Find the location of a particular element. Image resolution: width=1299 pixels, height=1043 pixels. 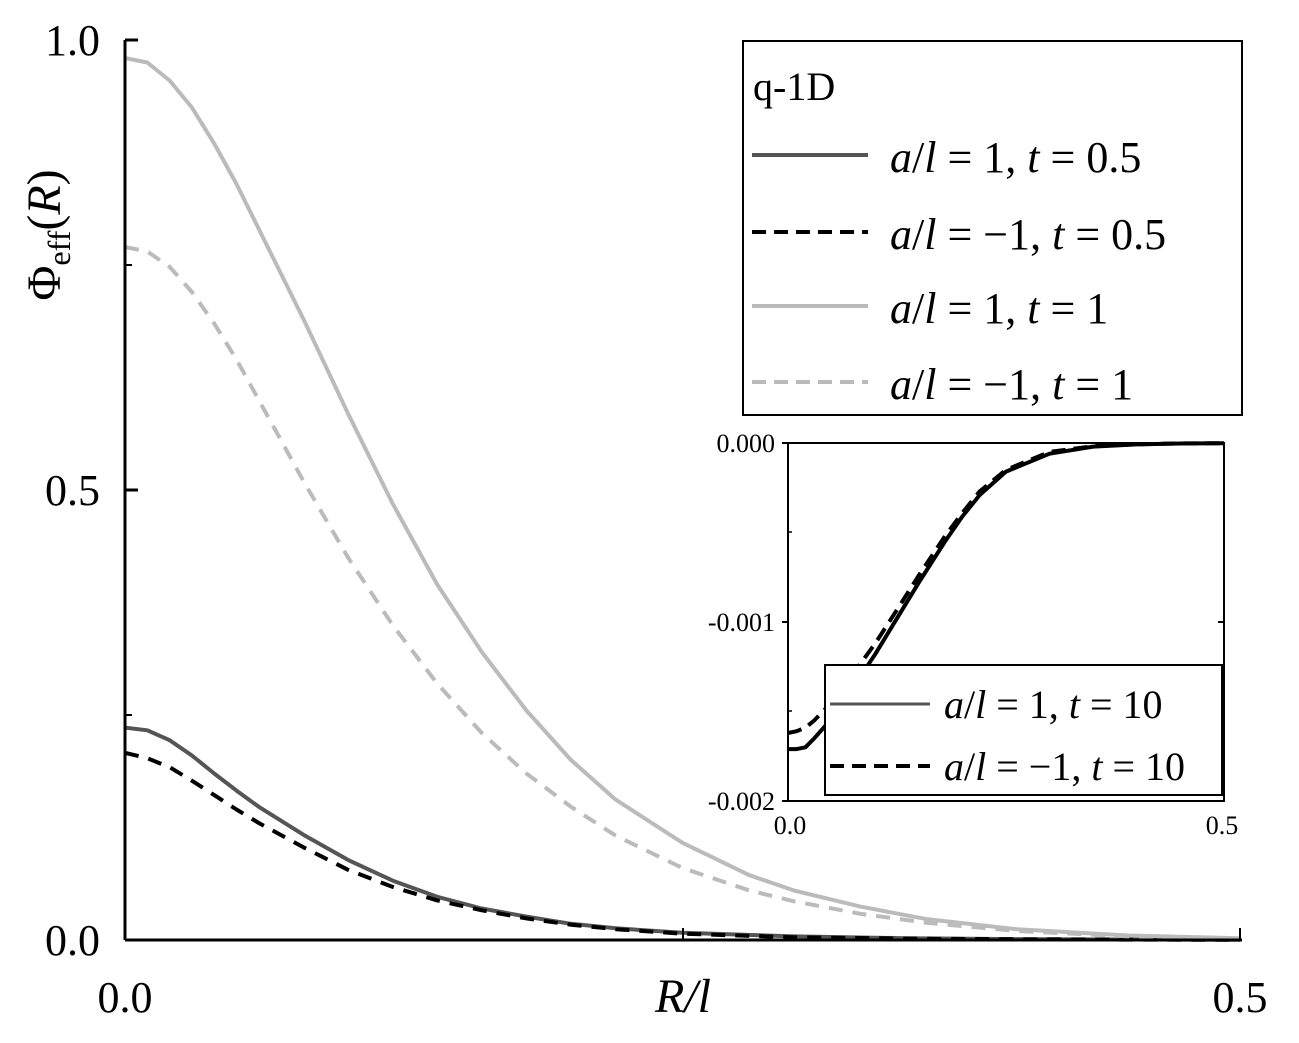

legend-label-4: a/l = −1, t = 1 is located at coordinates (1011, 384).